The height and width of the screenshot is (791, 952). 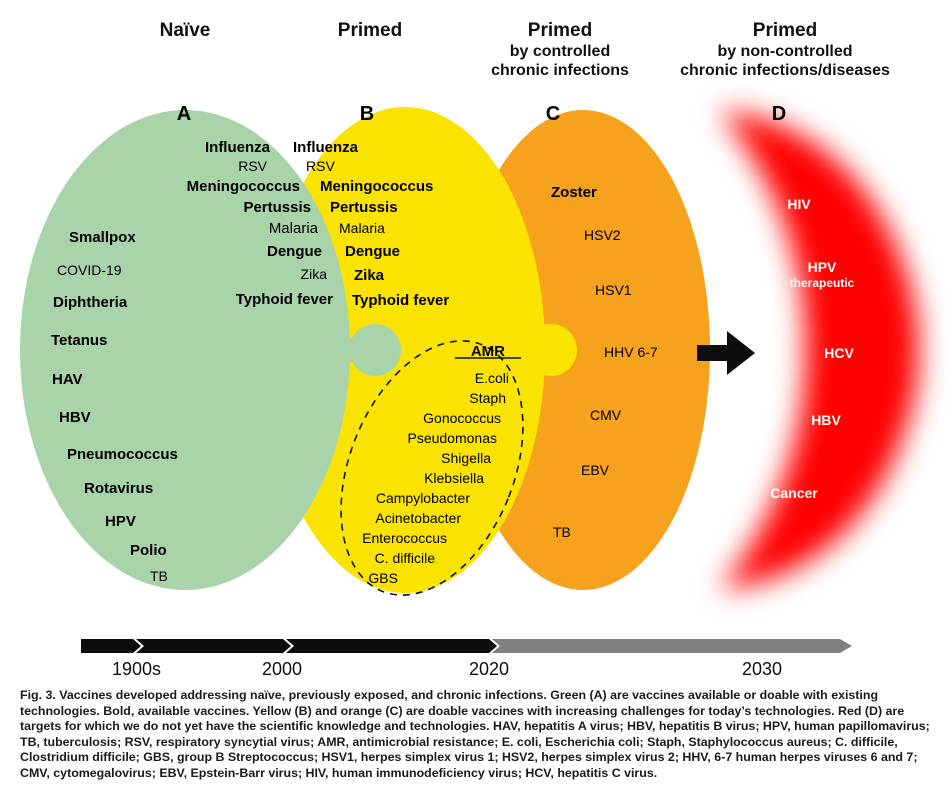 I want to click on shared-item: Influenza, so click(x=238, y=147).